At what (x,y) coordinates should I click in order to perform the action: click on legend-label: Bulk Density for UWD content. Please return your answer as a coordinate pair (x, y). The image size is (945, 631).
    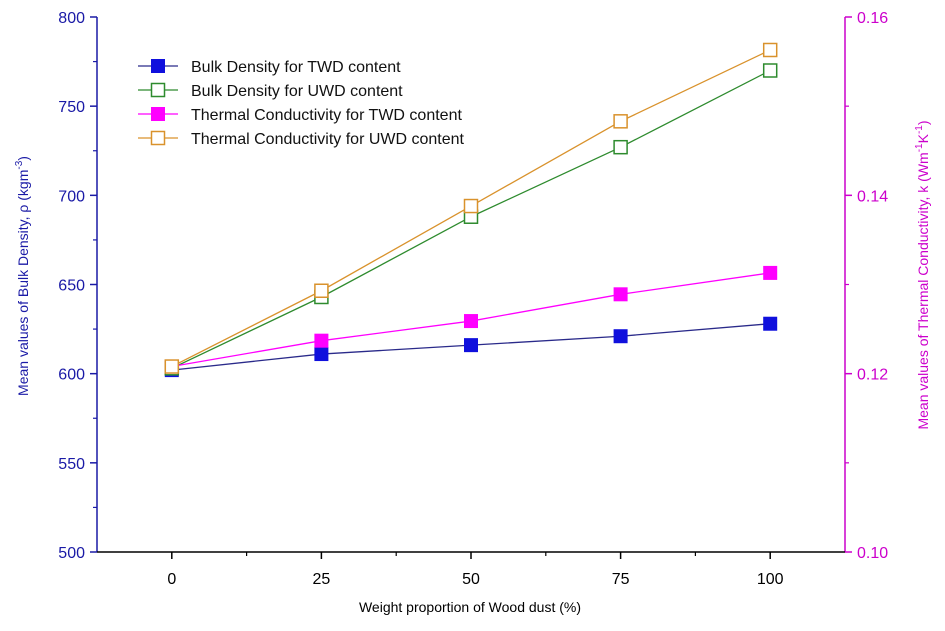
    Looking at the image, I should click on (297, 91).